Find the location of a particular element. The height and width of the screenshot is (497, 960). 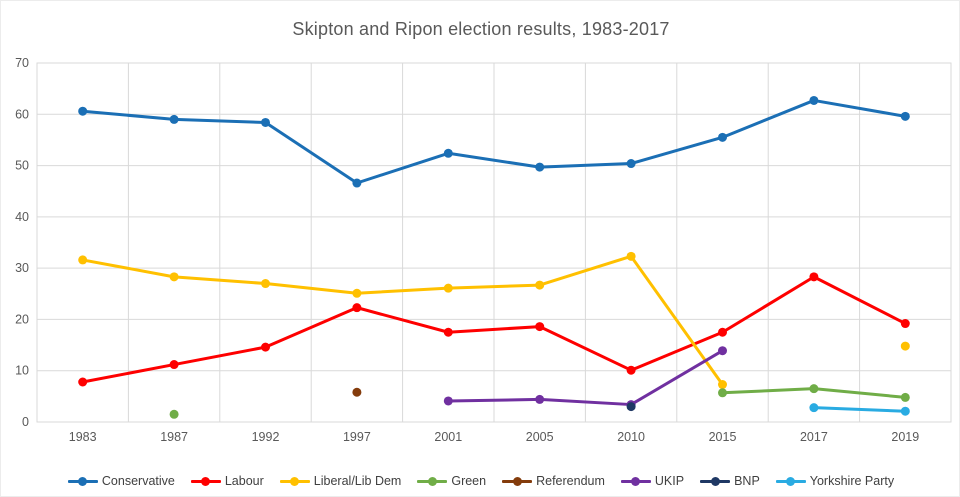

legend-item-referendum: Referendum is located at coordinates (553, 481).